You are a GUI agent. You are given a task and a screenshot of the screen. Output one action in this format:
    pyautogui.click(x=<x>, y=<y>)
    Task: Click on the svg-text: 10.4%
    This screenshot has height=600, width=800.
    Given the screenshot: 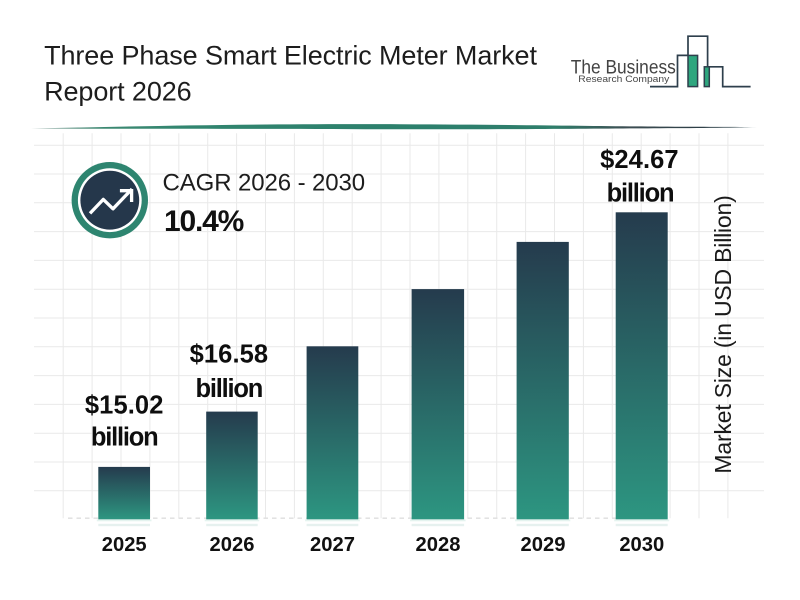 What is the action you would take?
    pyautogui.click(x=204, y=221)
    